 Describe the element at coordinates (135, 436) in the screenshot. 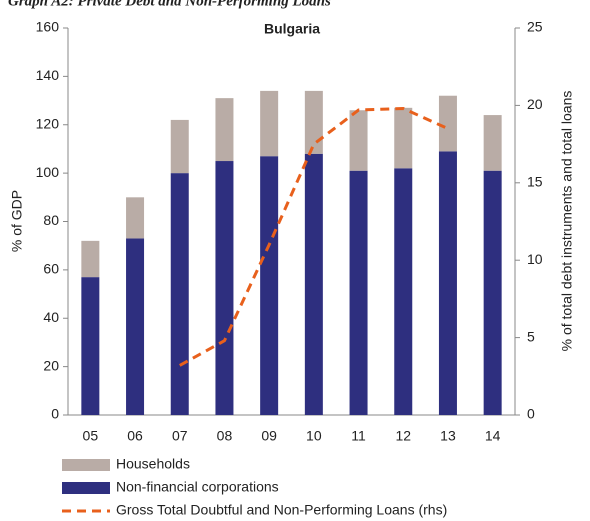

I see `x-tick-label: 06` at that location.